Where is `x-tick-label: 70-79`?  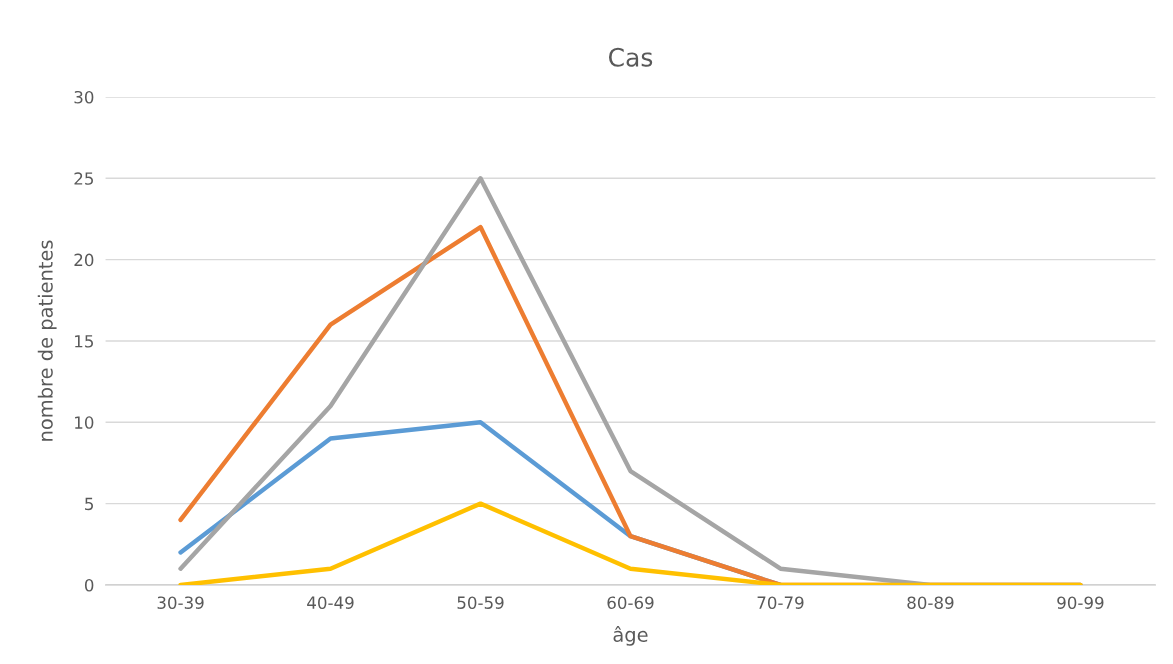 x-tick-label: 70-79 is located at coordinates (780, 602).